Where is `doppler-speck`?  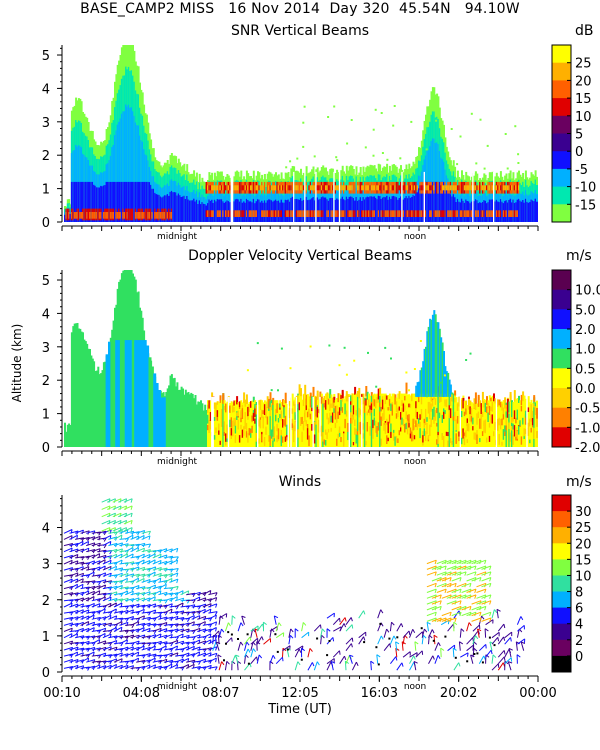
doppler-speck is located at coordinates (466, 360).